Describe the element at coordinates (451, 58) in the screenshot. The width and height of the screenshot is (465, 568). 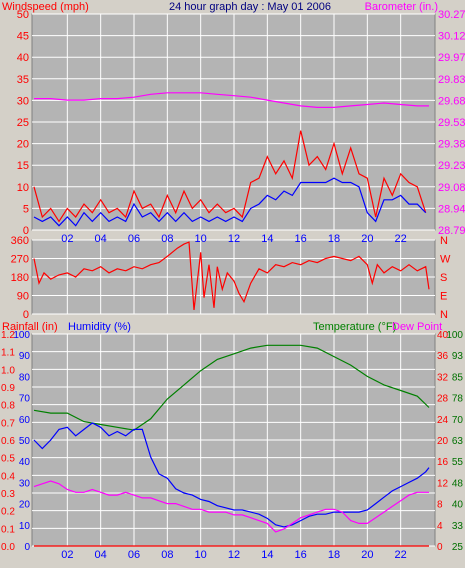
I see `barometer-tick-label: 29.97` at that location.